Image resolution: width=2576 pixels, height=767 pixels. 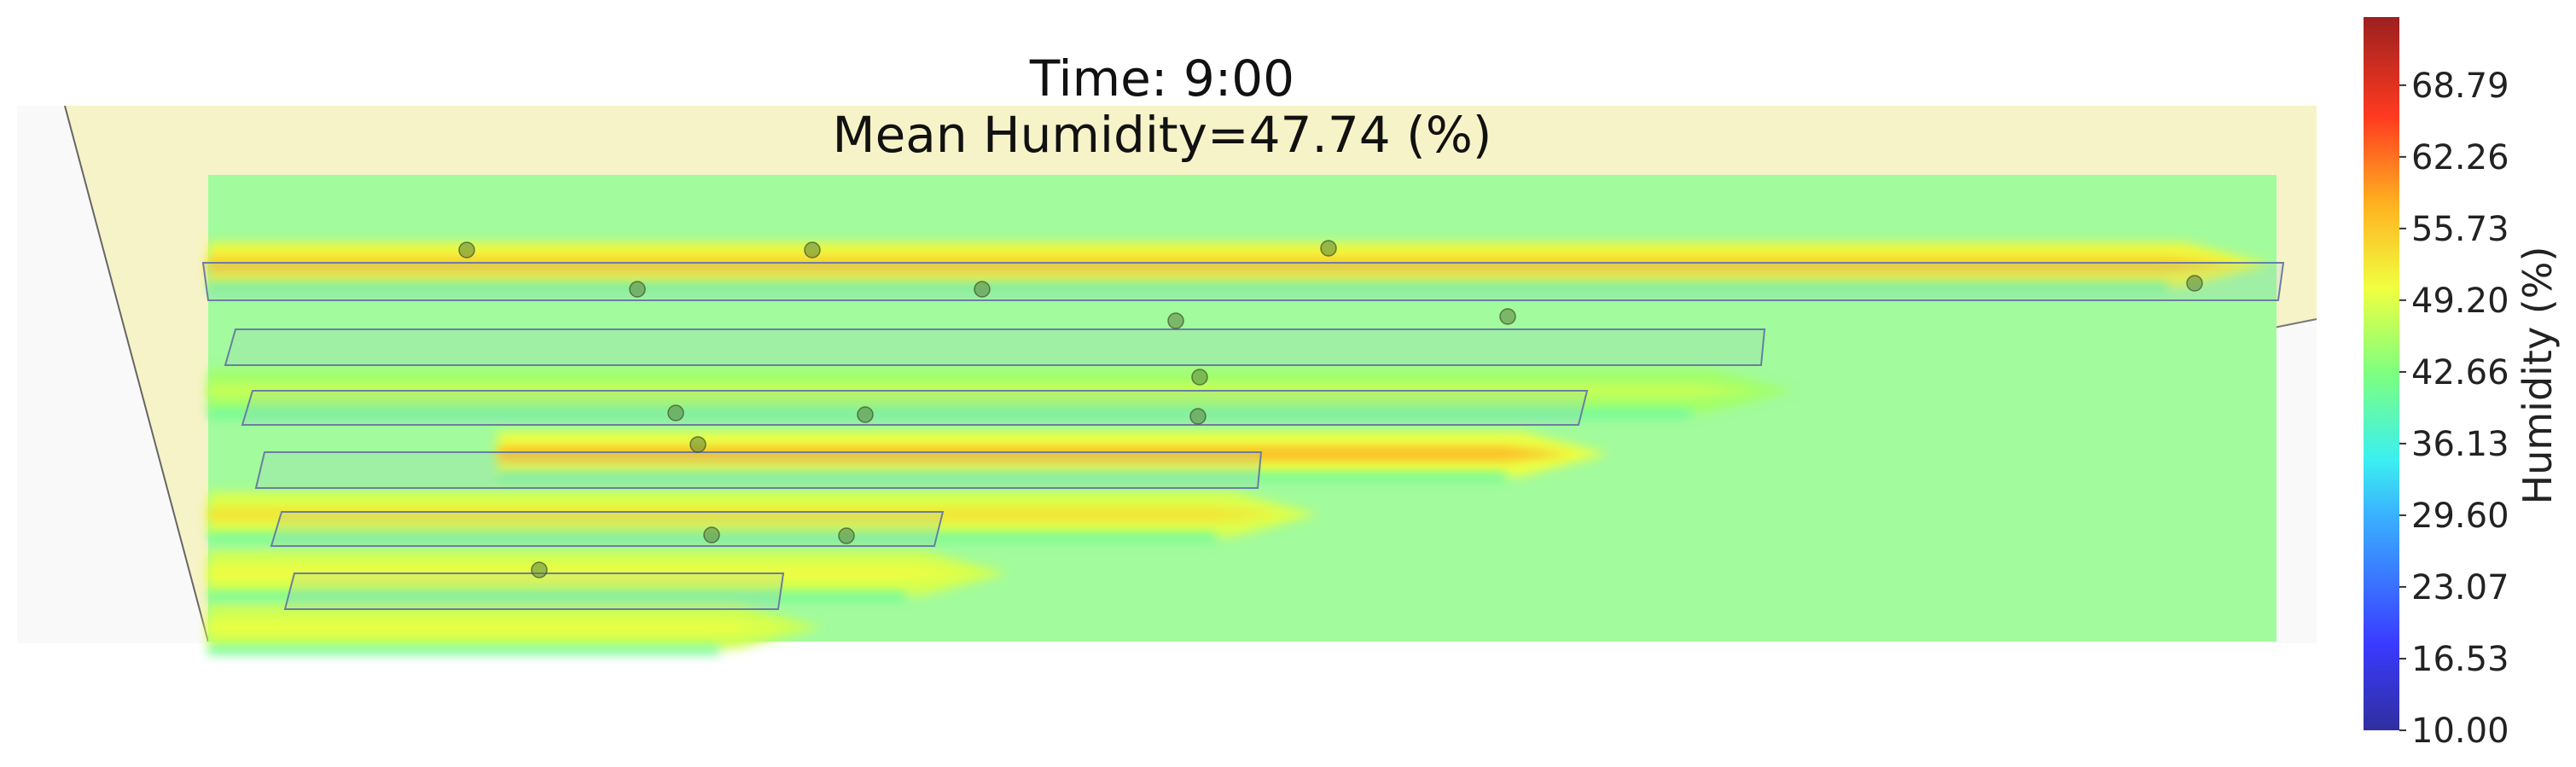 What do you see at coordinates (1161, 78) in the screenshot?
I see `chart-title-line-1: Time: 9:00` at bounding box center [1161, 78].